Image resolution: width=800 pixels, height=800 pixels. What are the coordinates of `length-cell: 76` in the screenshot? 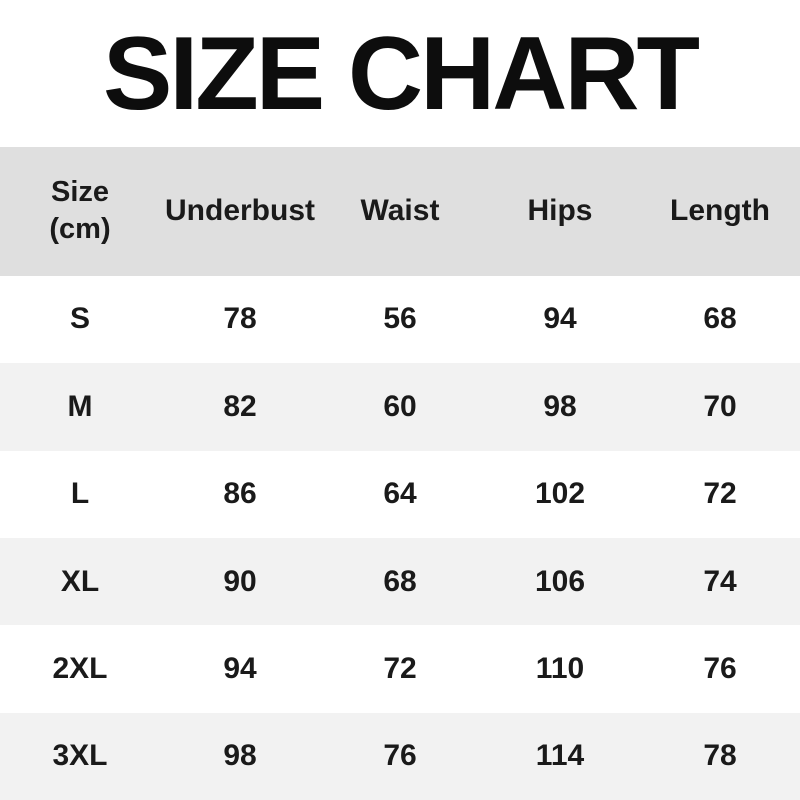 It's located at (720, 668).